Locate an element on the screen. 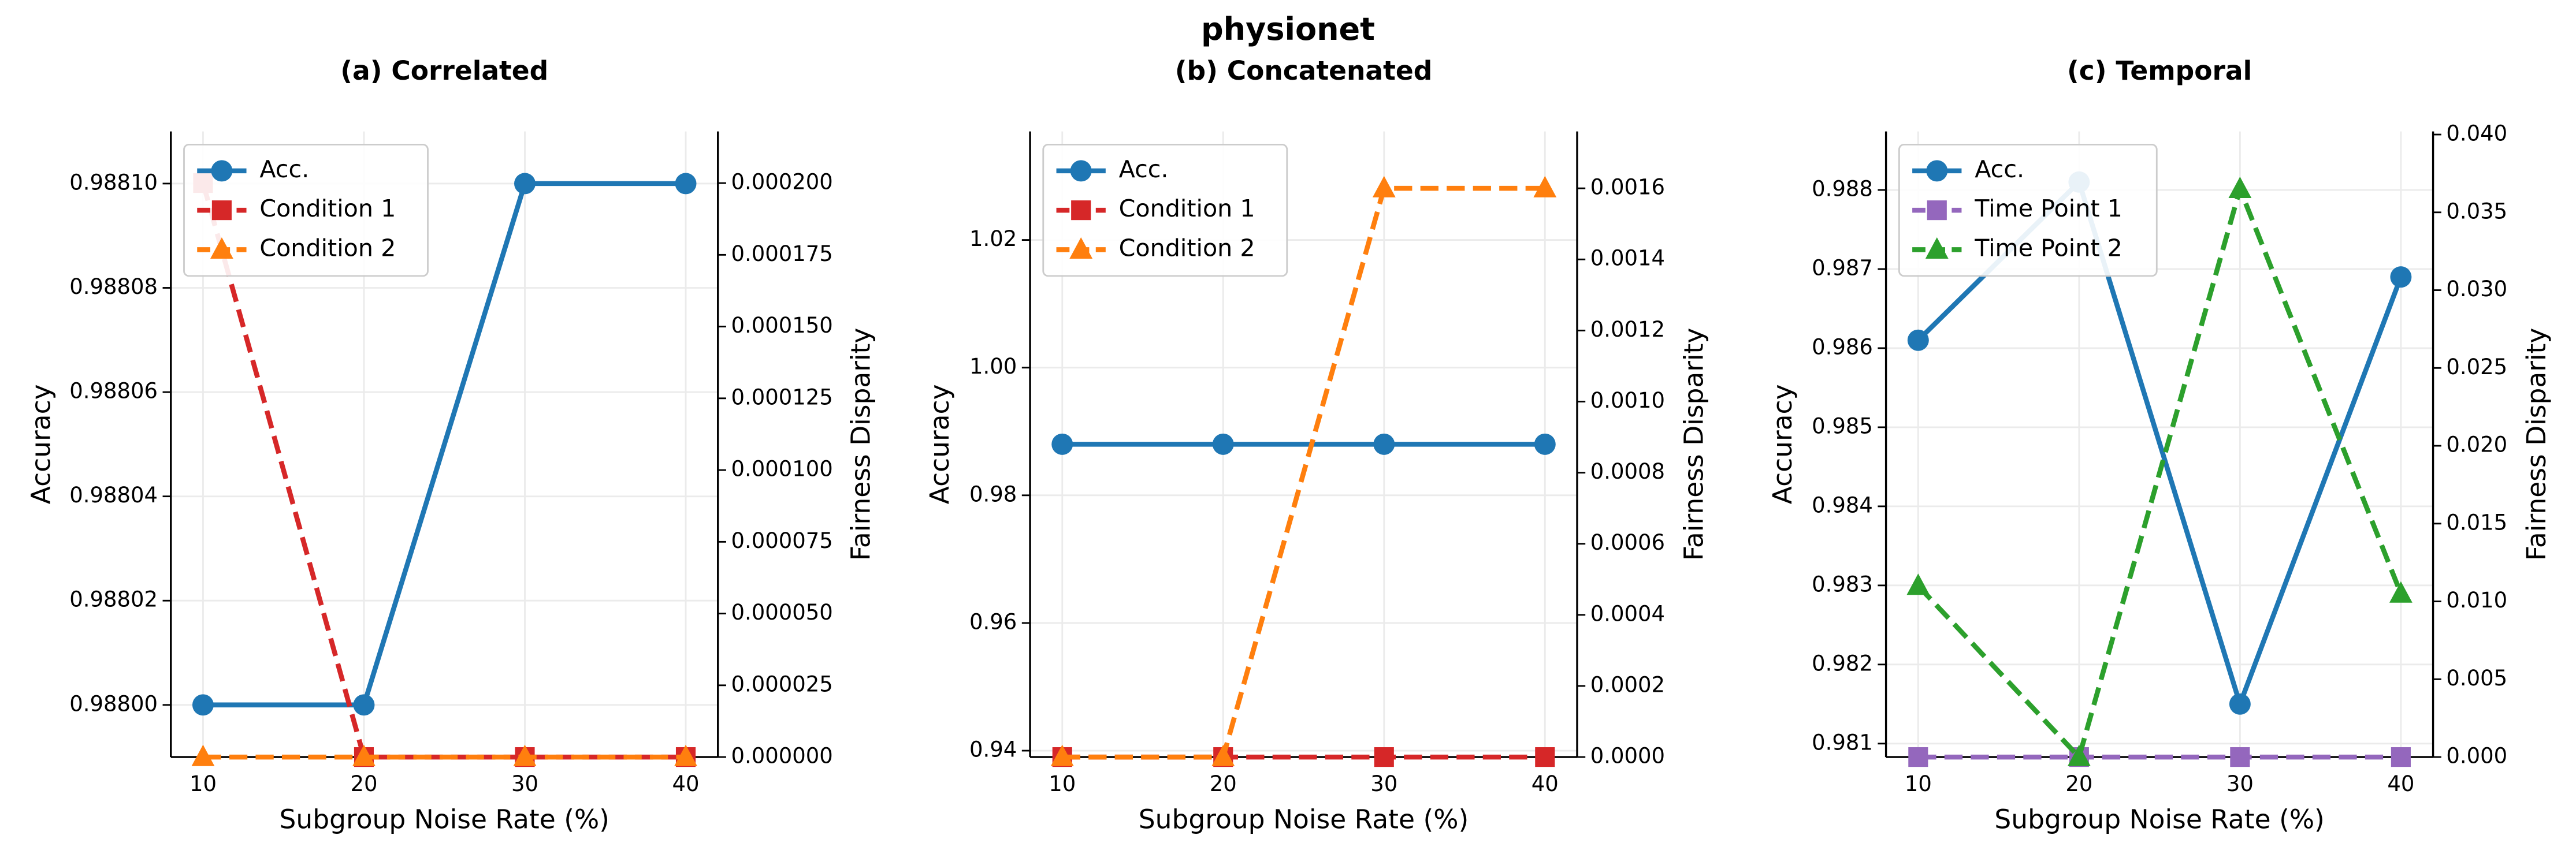 This screenshot has height=854, width=2576. y-tick-label: 0.982 is located at coordinates (1842, 664).